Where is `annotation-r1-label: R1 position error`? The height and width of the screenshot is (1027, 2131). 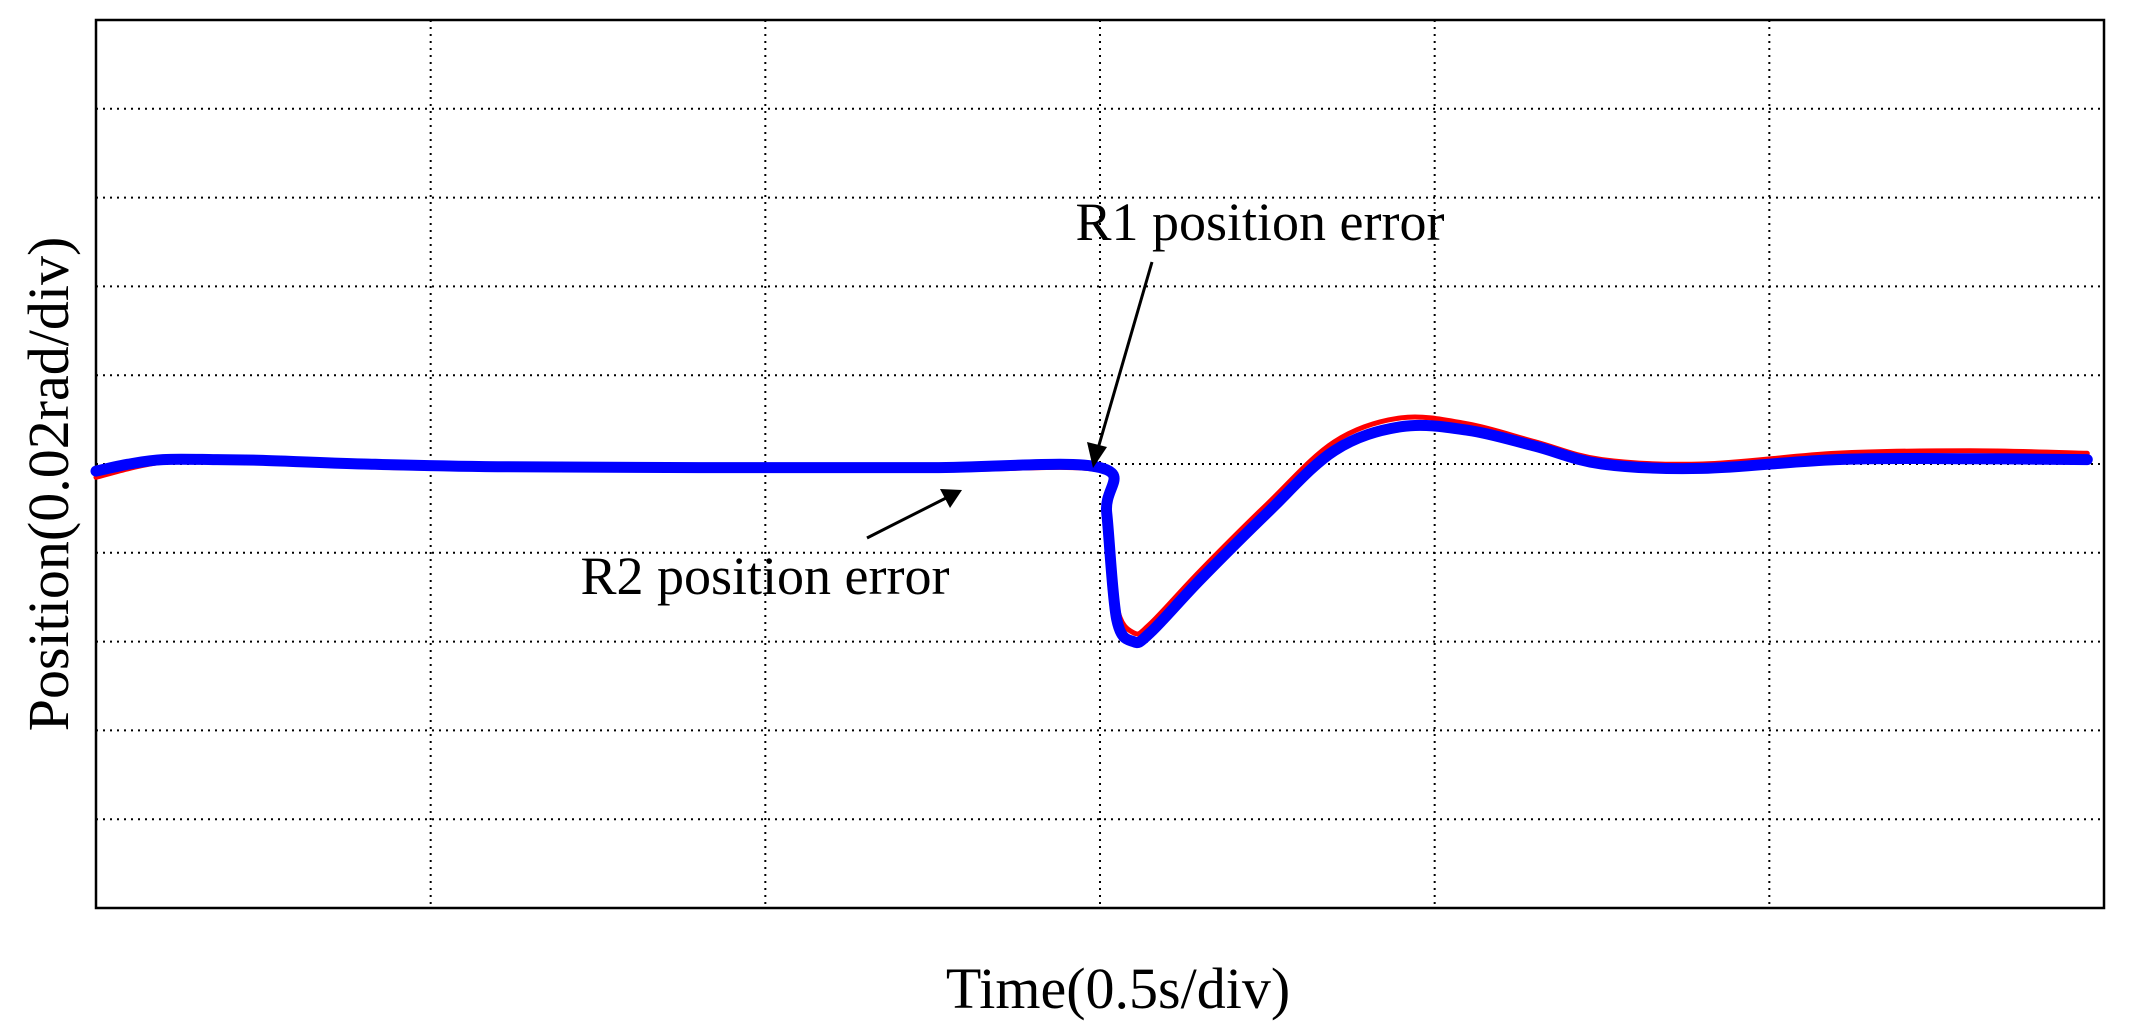
annotation-r1-label: R1 position error is located at coordinates (1260, 222).